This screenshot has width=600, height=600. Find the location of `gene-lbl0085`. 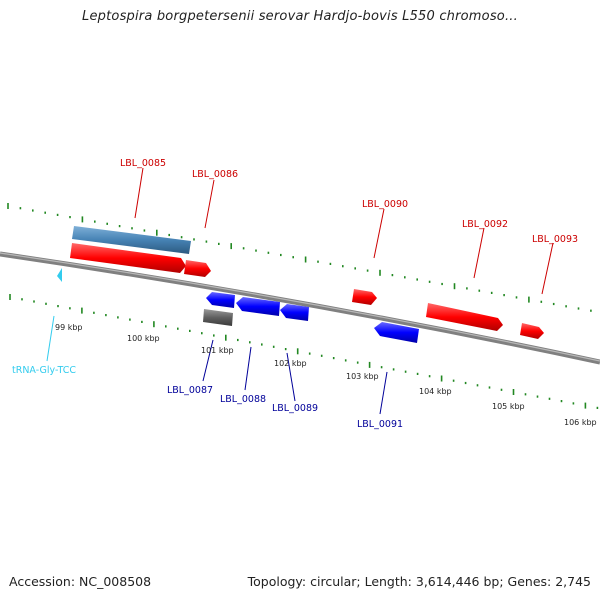

gene-lbl0085 is located at coordinates (128, 258).